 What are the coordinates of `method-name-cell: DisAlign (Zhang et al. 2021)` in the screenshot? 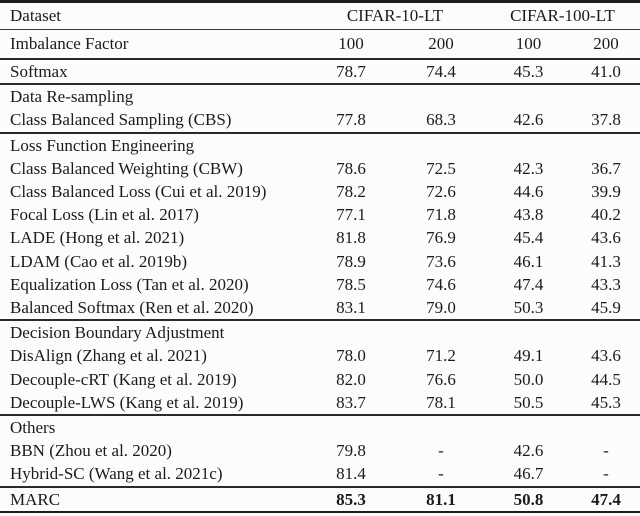 It's located at (108, 356).